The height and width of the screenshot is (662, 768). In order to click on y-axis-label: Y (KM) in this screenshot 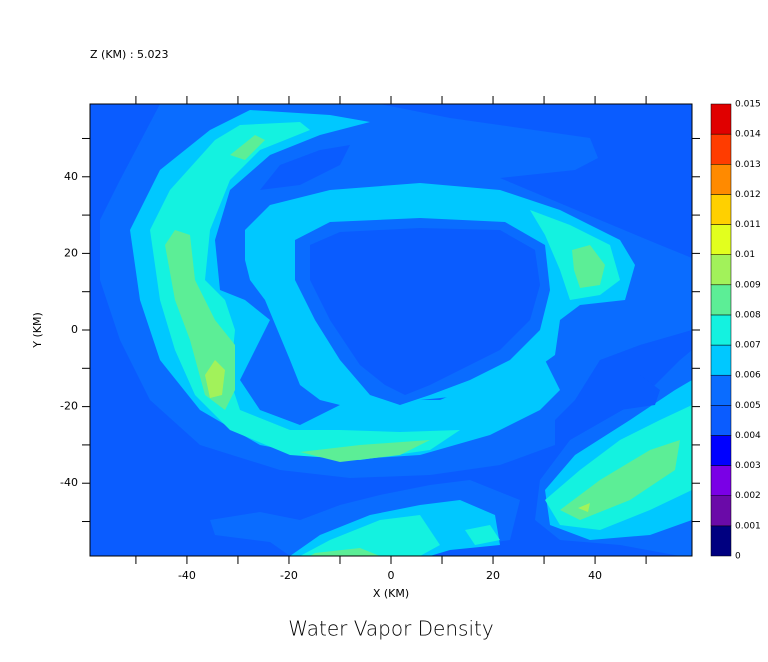, I will do `click(37, 330)`.